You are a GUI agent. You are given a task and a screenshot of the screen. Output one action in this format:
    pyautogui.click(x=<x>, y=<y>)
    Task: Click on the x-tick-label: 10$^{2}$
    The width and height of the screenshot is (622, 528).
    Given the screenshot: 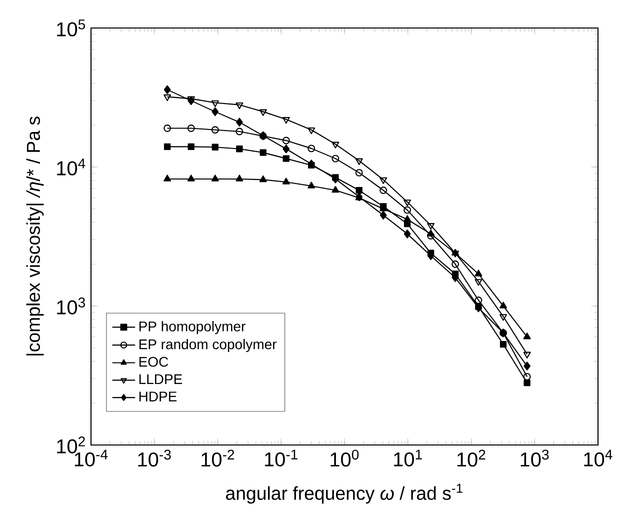 What is the action you would take?
    pyautogui.click(x=471, y=458)
    